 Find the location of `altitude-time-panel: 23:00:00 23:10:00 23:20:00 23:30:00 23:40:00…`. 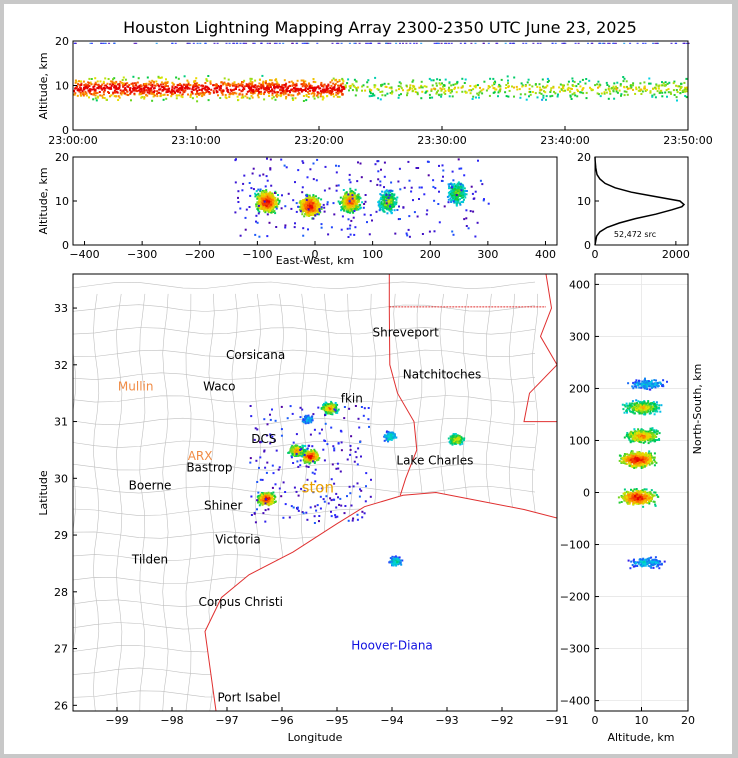

altitude-time-panel: 23:00:00 23:10:00 23:20:00 23:30:00 23:40:00… is located at coordinates (375, 91).